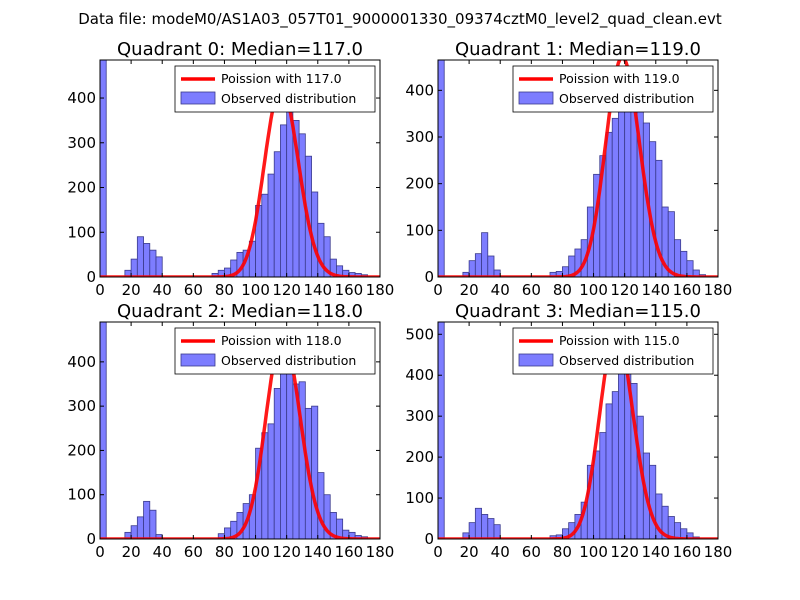  I want to click on legend: Poission with 115.0 Observed distribution, so click(613, 351).